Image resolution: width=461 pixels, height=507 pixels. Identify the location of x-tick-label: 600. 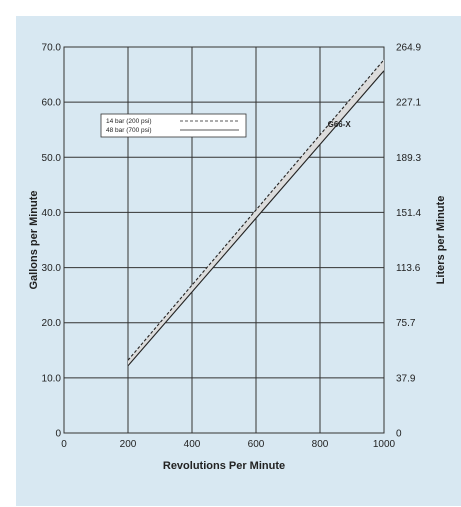
(256, 444).